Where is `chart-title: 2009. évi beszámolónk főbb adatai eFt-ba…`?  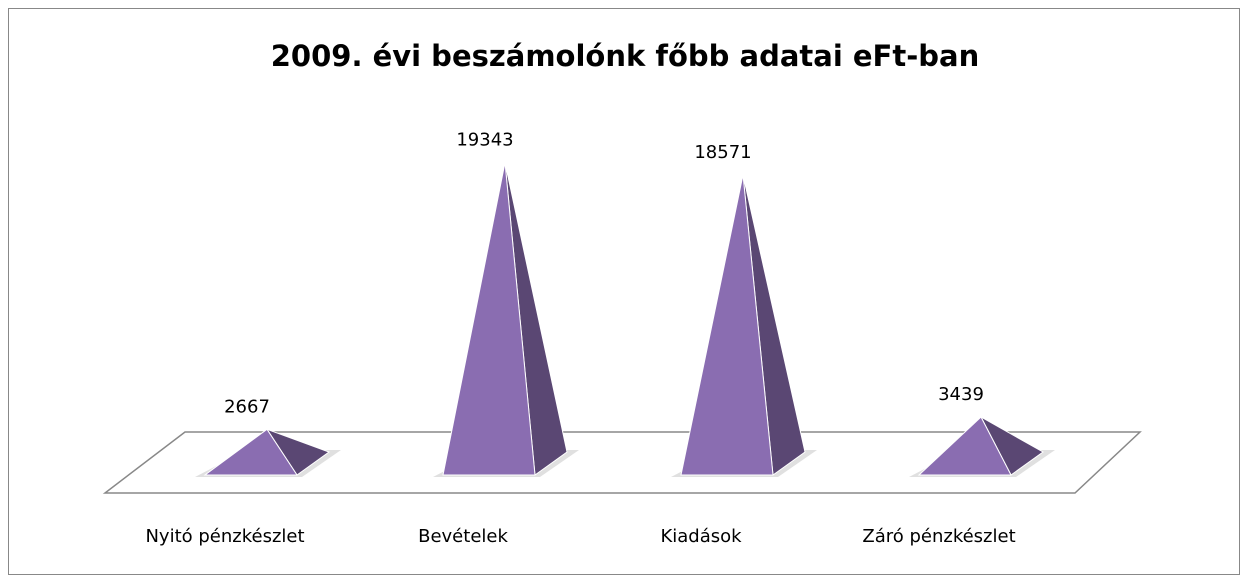
chart-title: 2009. évi beszámolónk főbb adatai eFt-ba… is located at coordinates (625, 56).